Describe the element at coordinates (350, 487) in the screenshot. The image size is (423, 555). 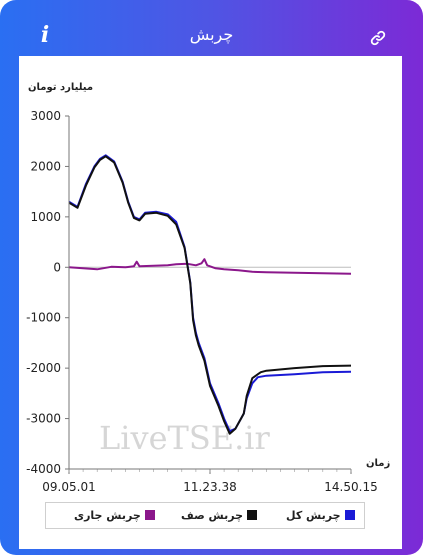
I see `x-tick-label: 14.50.15` at that location.